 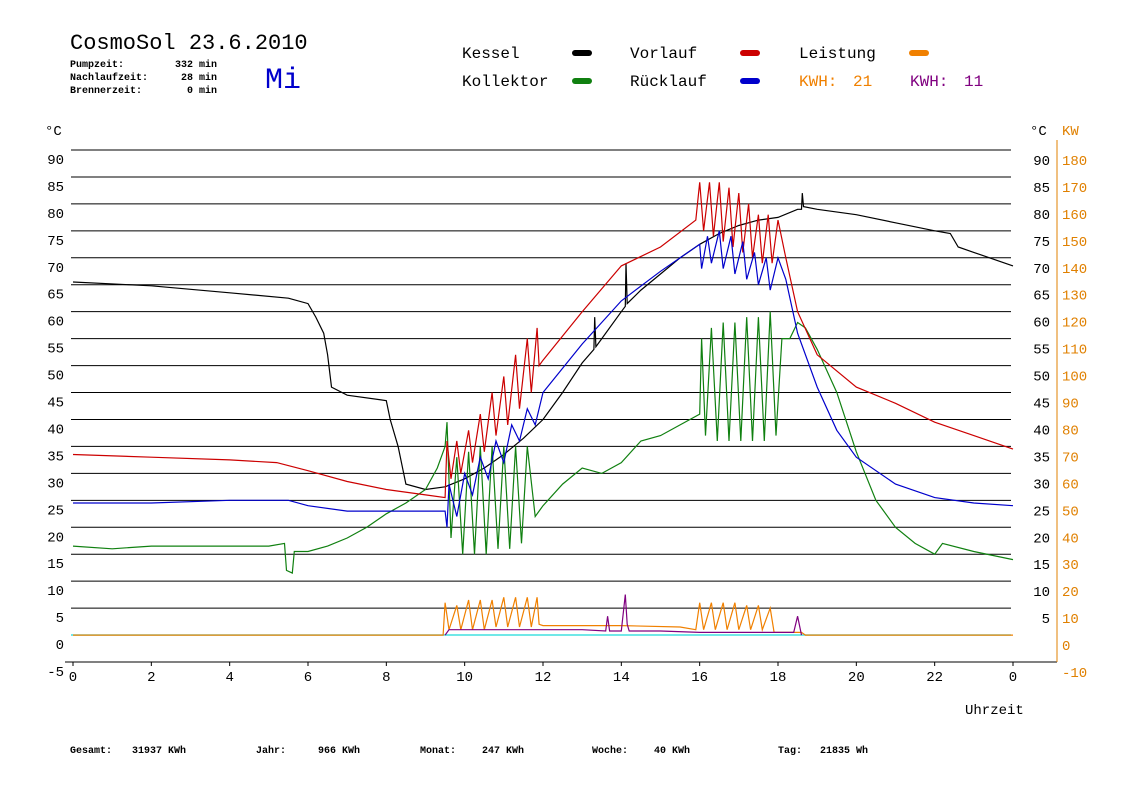 I want to click on y-tick-label-right: 50, so click(x=1041, y=378).